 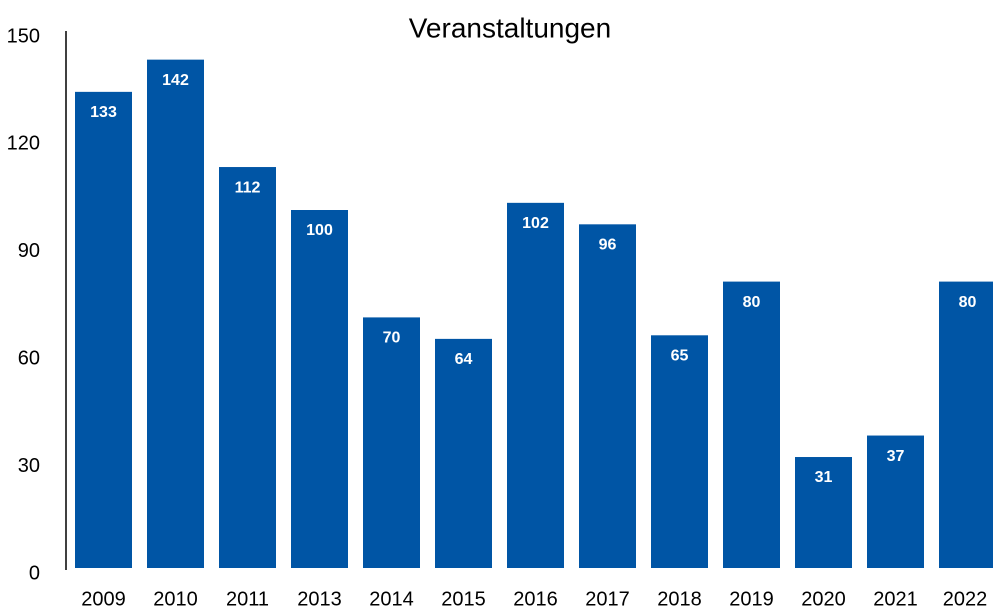 What do you see at coordinates (23, 36) in the screenshot?
I see `y-tick-label: 150` at bounding box center [23, 36].